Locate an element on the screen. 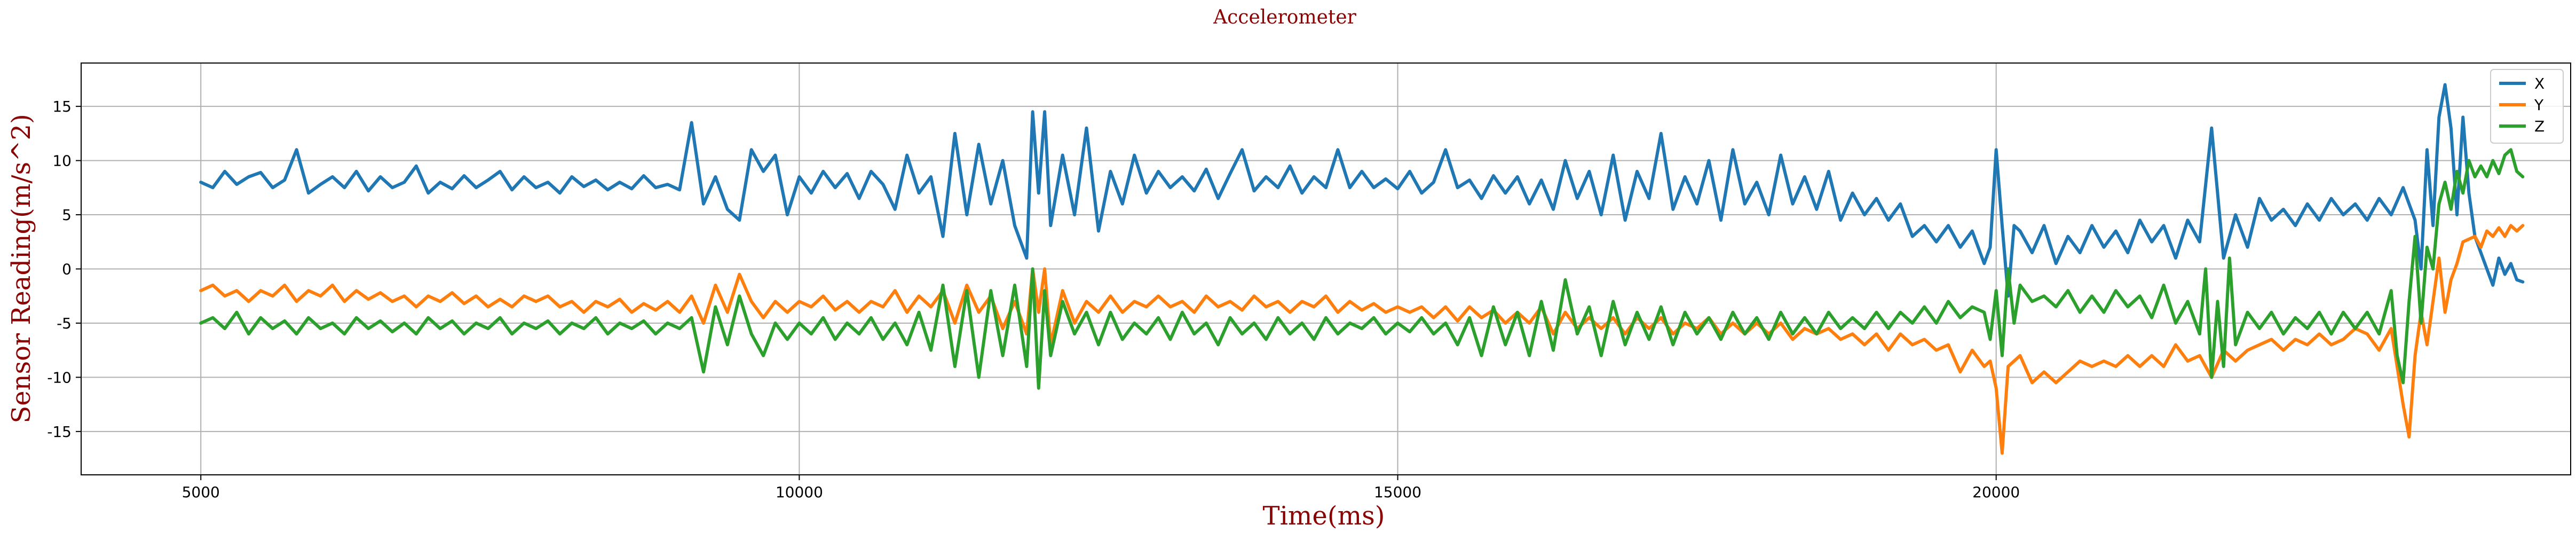 This screenshot has width=2576, height=540. y-tick-label: 15 is located at coordinates (62, 107).